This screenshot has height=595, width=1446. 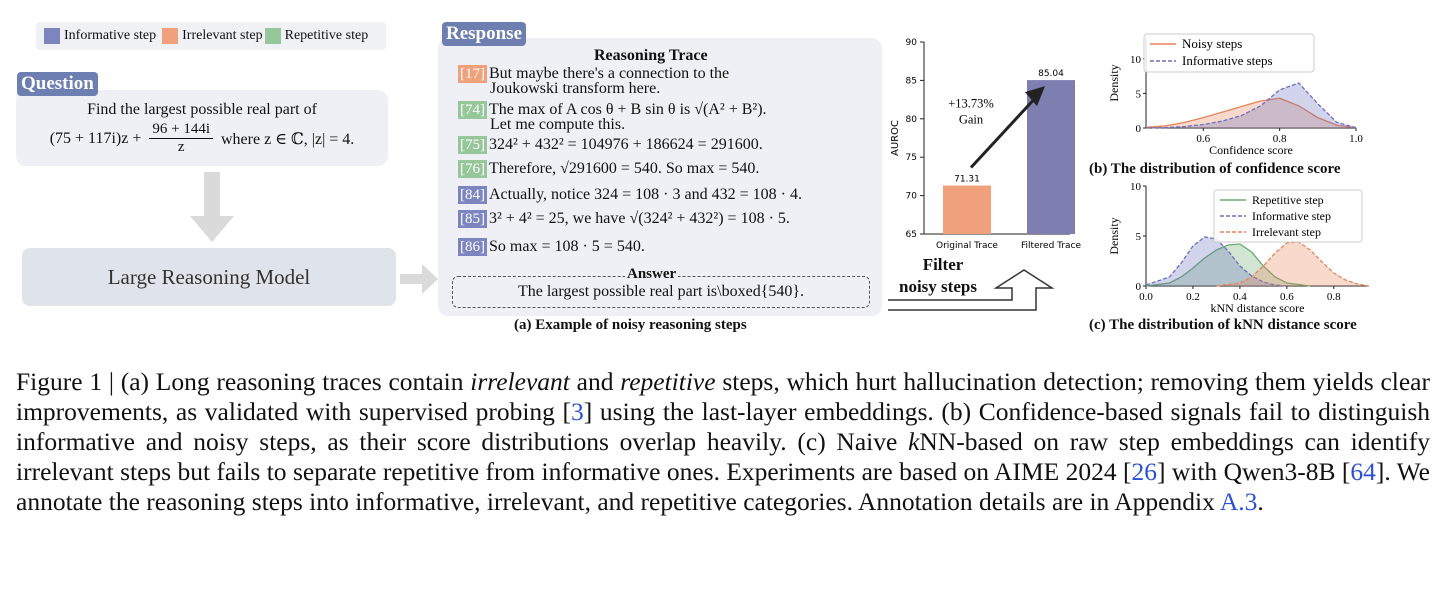 What do you see at coordinates (911, 81) in the screenshot?
I see `y-tick-label: 85` at bounding box center [911, 81].